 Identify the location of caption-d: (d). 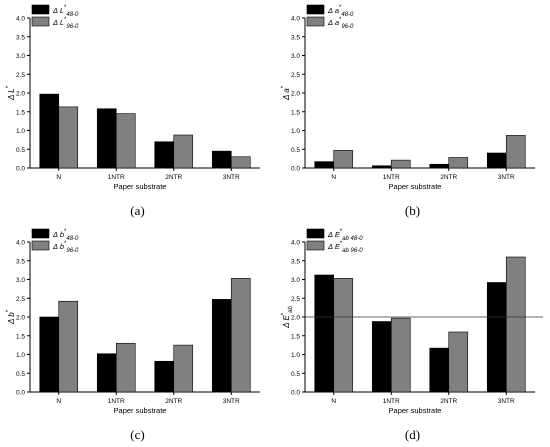
(412, 434).